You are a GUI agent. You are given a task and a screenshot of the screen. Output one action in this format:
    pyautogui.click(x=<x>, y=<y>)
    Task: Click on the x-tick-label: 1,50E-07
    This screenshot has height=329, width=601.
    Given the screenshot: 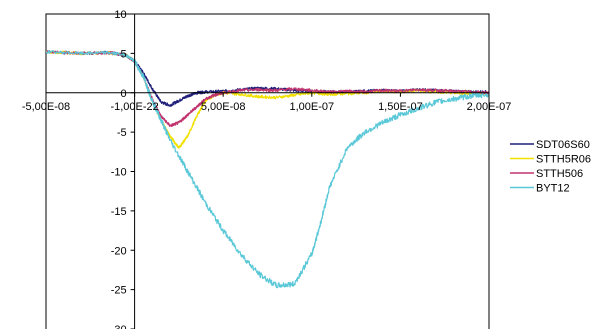 What is the action you would take?
    pyautogui.click(x=400, y=107)
    